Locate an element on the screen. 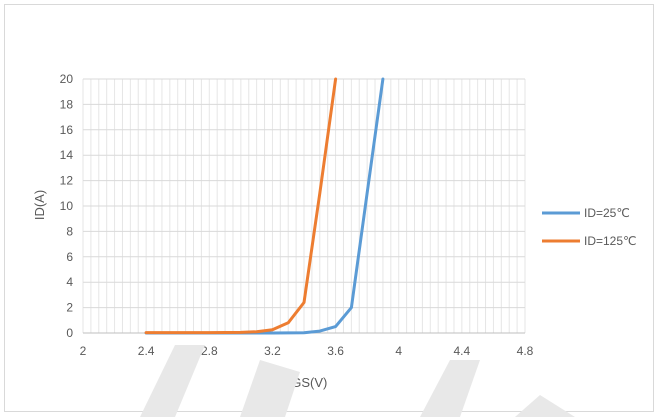 This screenshot has height=418, width=659. y-axis-title: ID(A) is located at coordinates (39, 205).